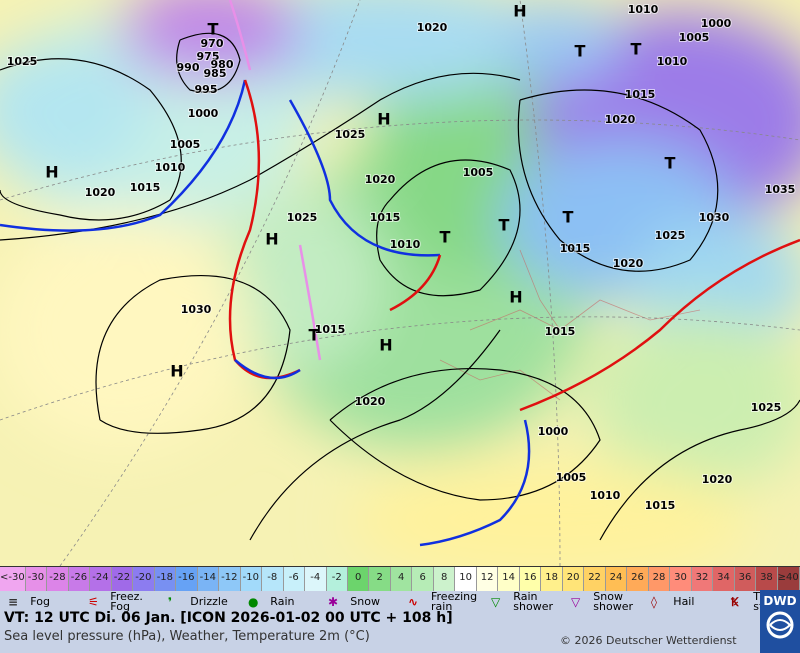 The height and width of the screenshot is (653, 800). Describe the element at coordinates (570, 325) in the screenshot. I see `borders` at that location.